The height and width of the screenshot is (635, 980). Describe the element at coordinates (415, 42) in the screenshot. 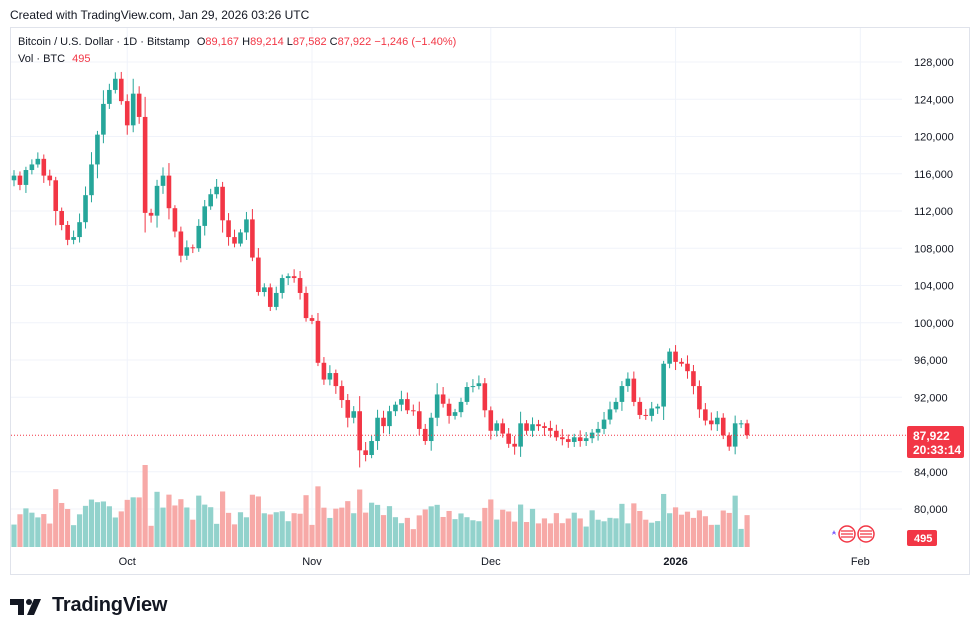

I see `change-value: −1,246 (−1.40%)` at that location.